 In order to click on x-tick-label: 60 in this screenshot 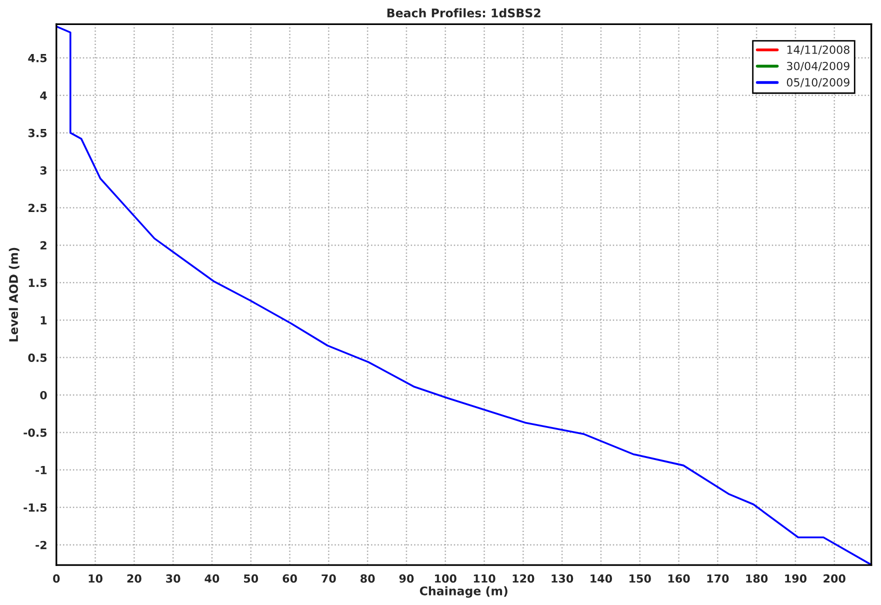, I will do `click(289, 578)`.